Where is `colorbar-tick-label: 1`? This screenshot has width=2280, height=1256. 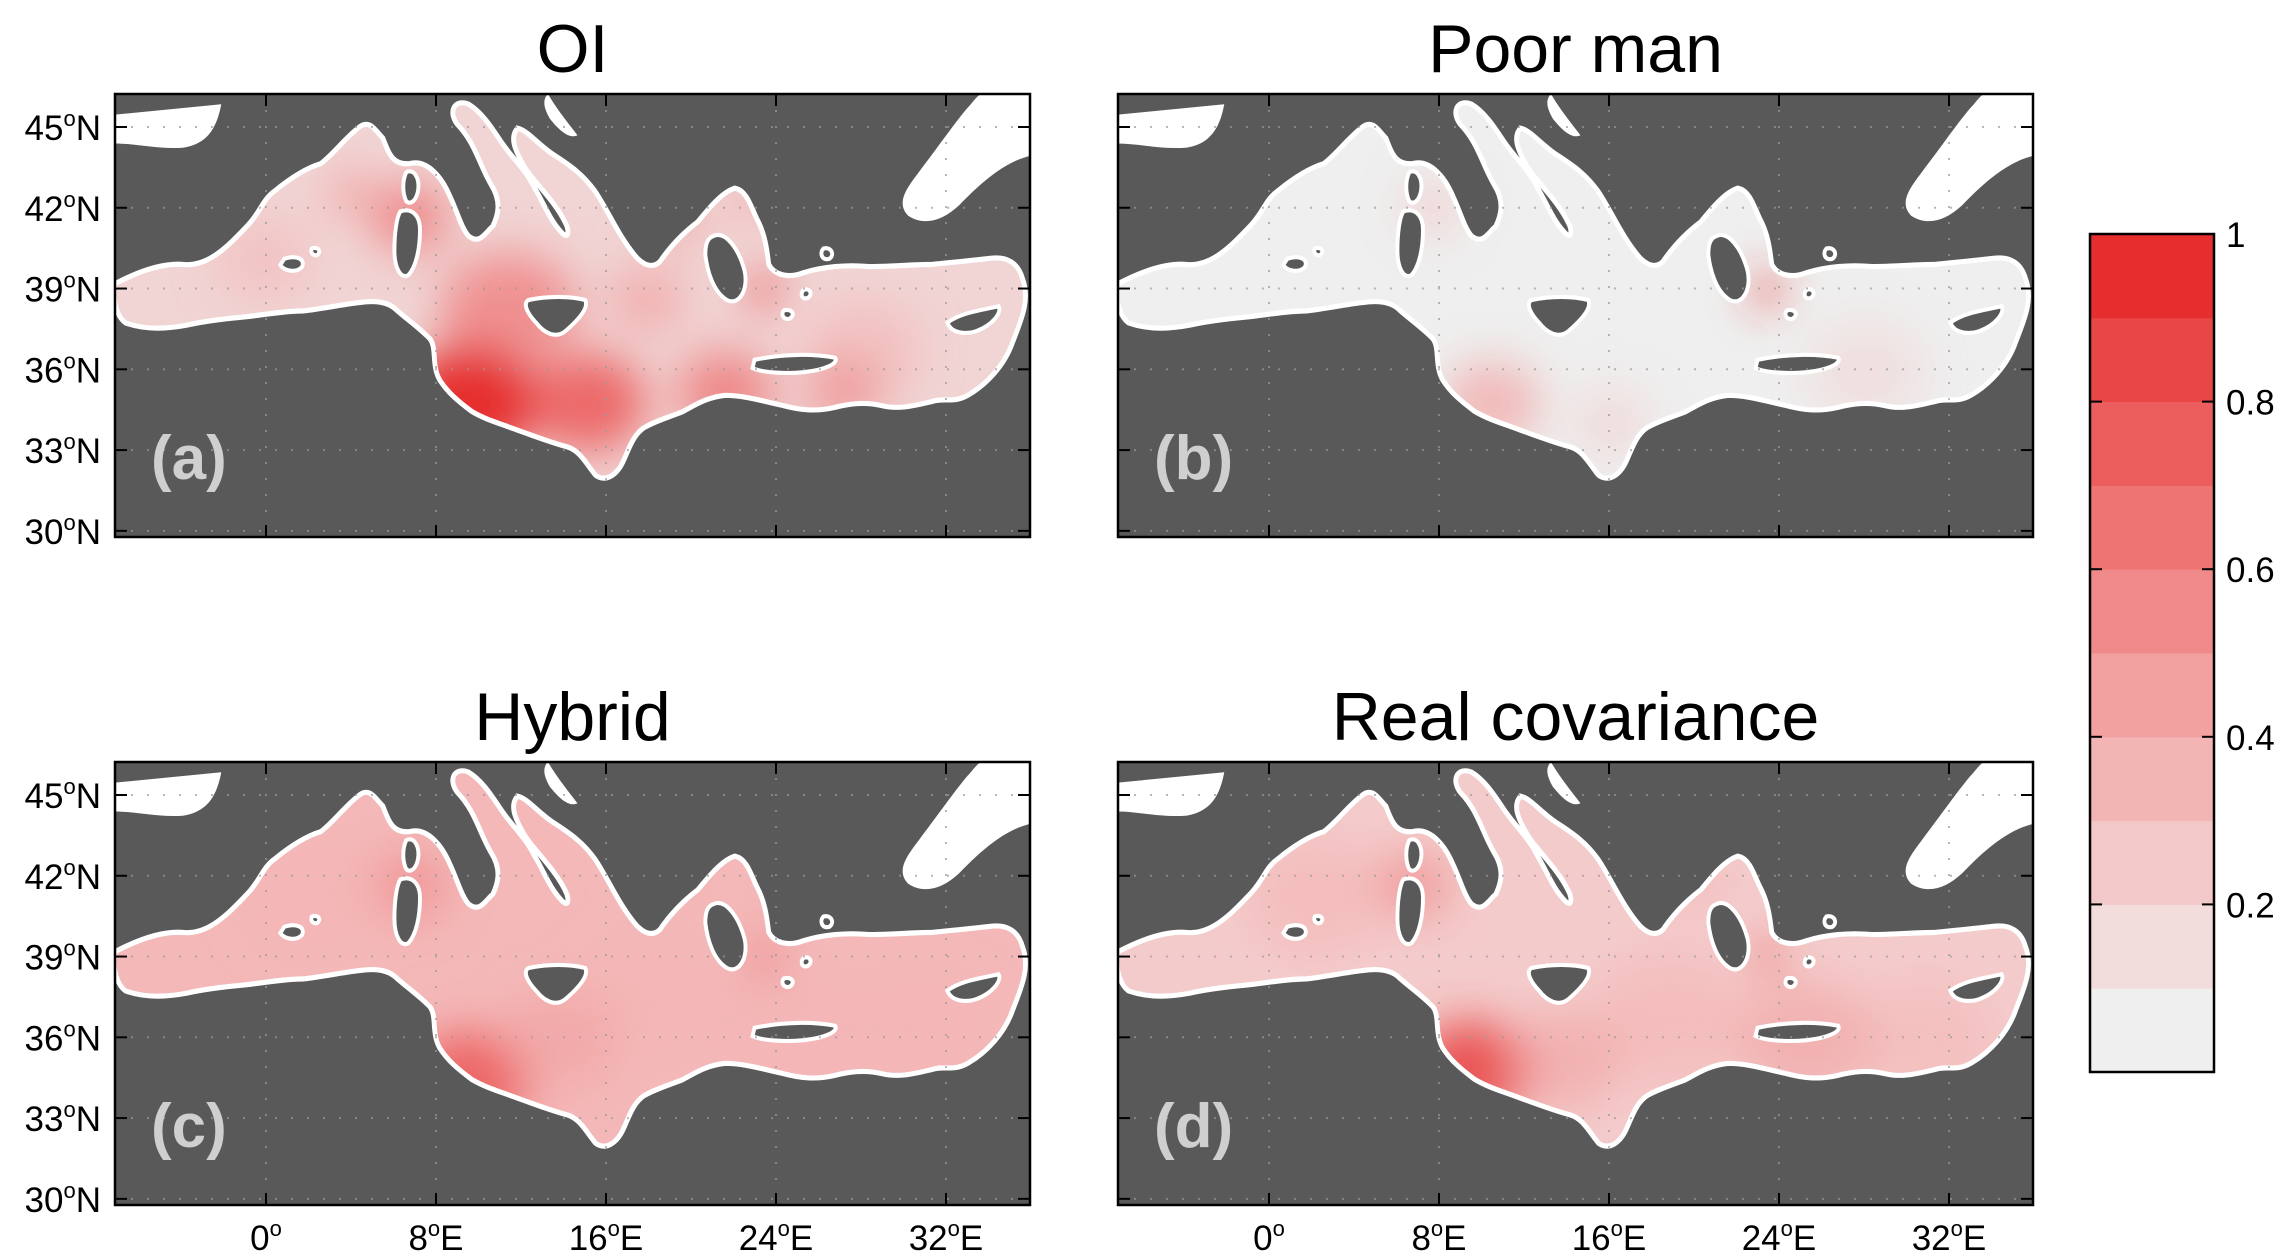 colorbar-tick-label: 1 is located at coordinates (2235, 235).